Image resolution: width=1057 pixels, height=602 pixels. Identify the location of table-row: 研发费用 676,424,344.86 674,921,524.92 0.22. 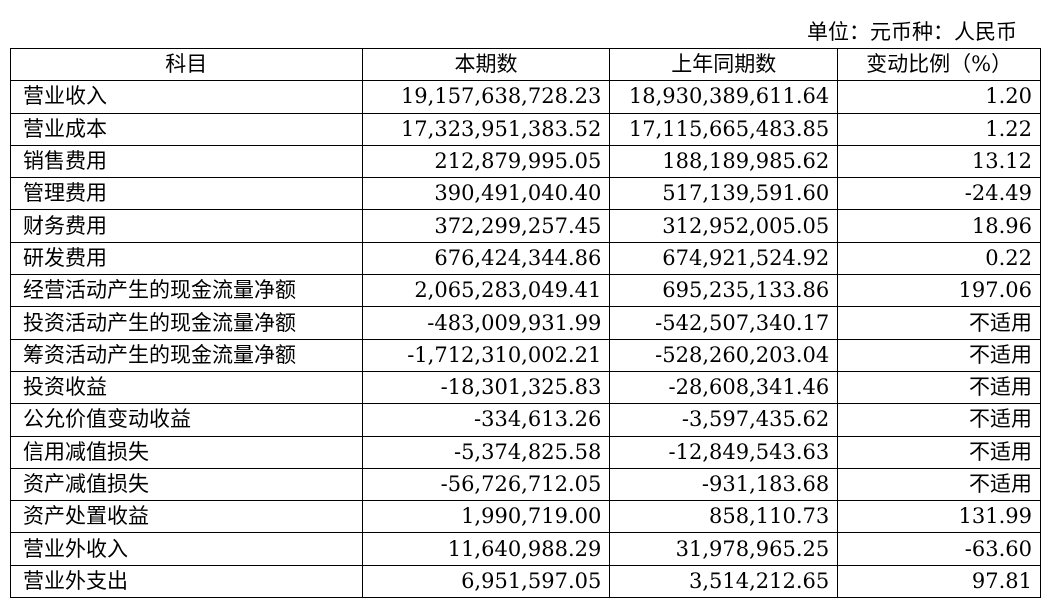
(525, 258).